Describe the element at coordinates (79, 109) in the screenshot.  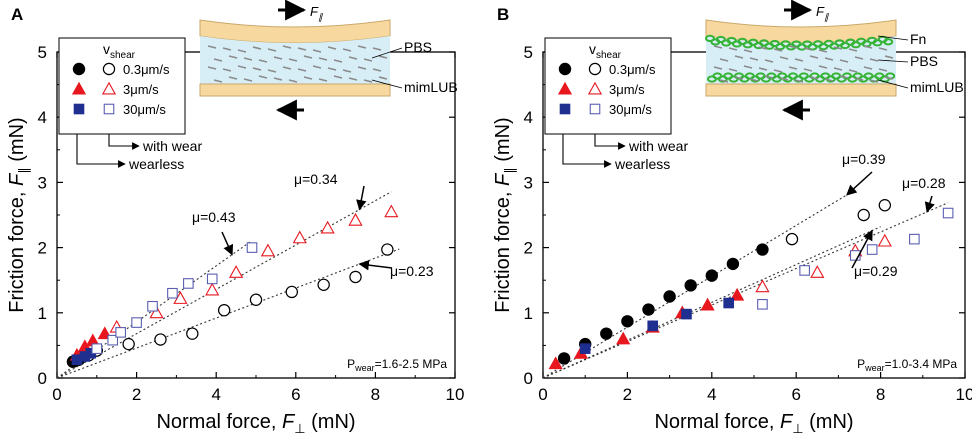
I see `legend-marker-filled` at that location.